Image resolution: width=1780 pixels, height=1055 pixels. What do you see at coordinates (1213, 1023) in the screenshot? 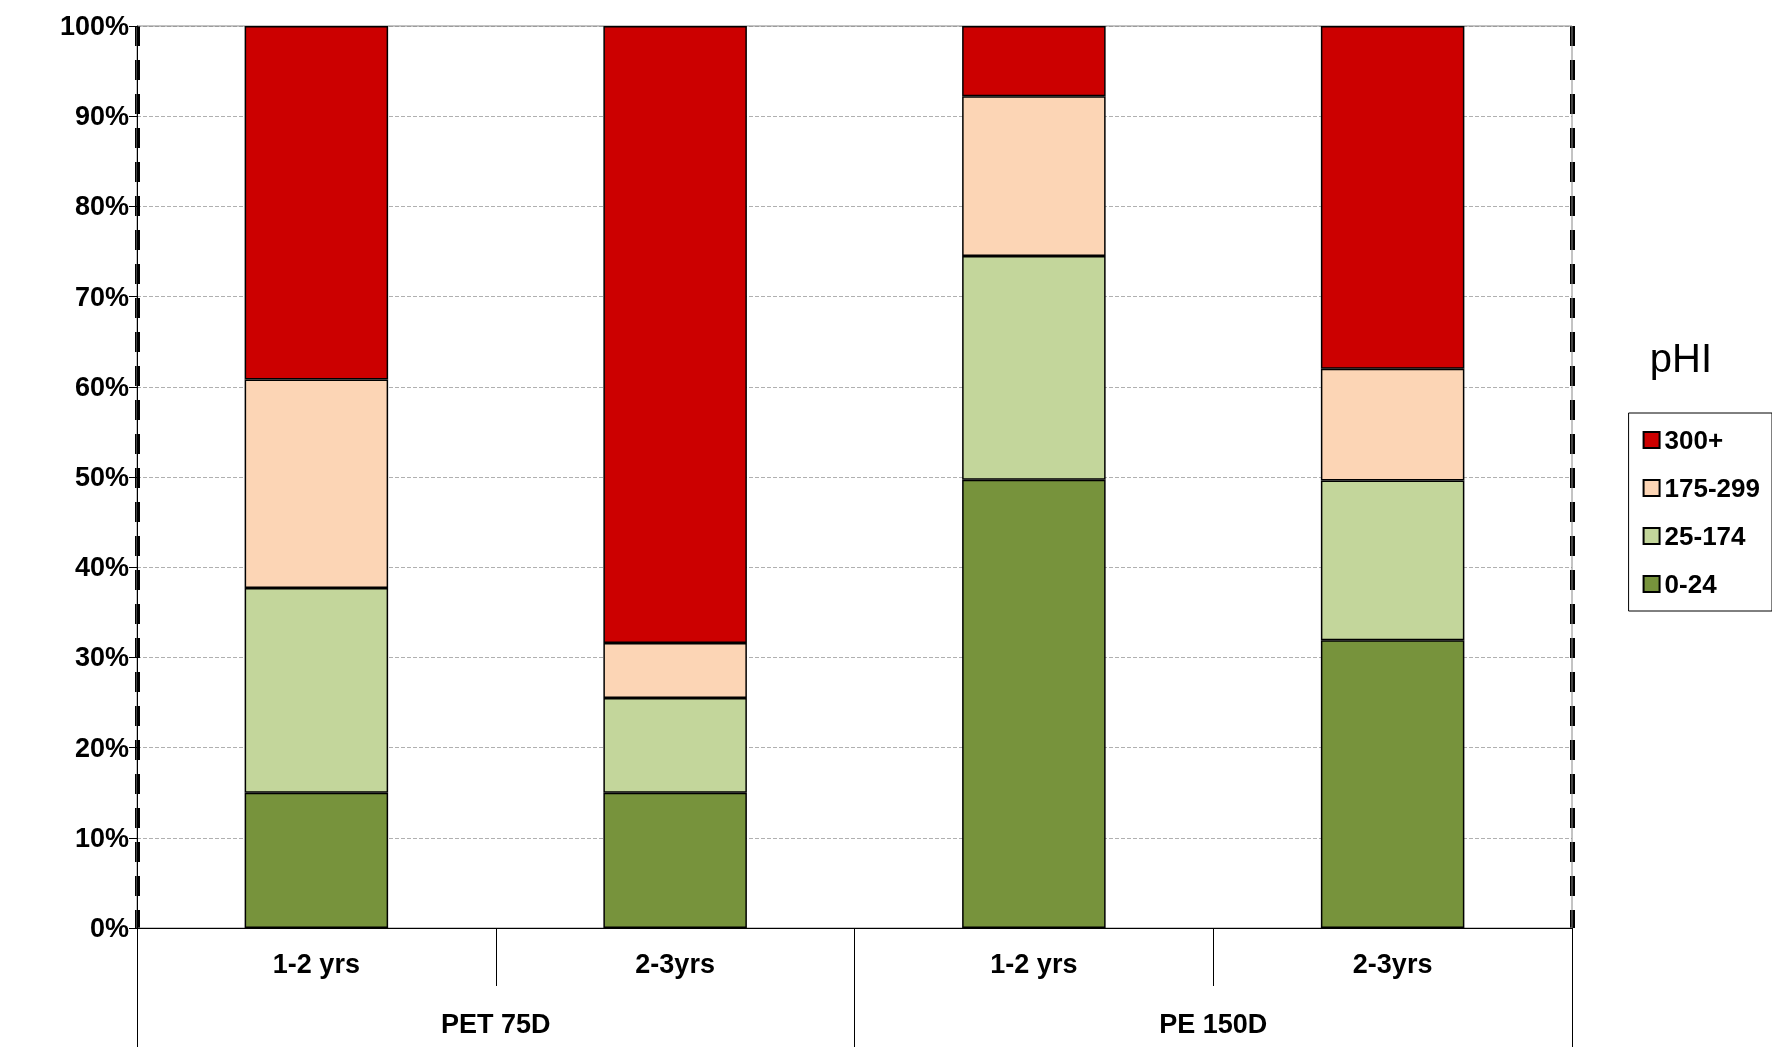
I see `text: PE 150D` at bounding box center [1213, 1023].